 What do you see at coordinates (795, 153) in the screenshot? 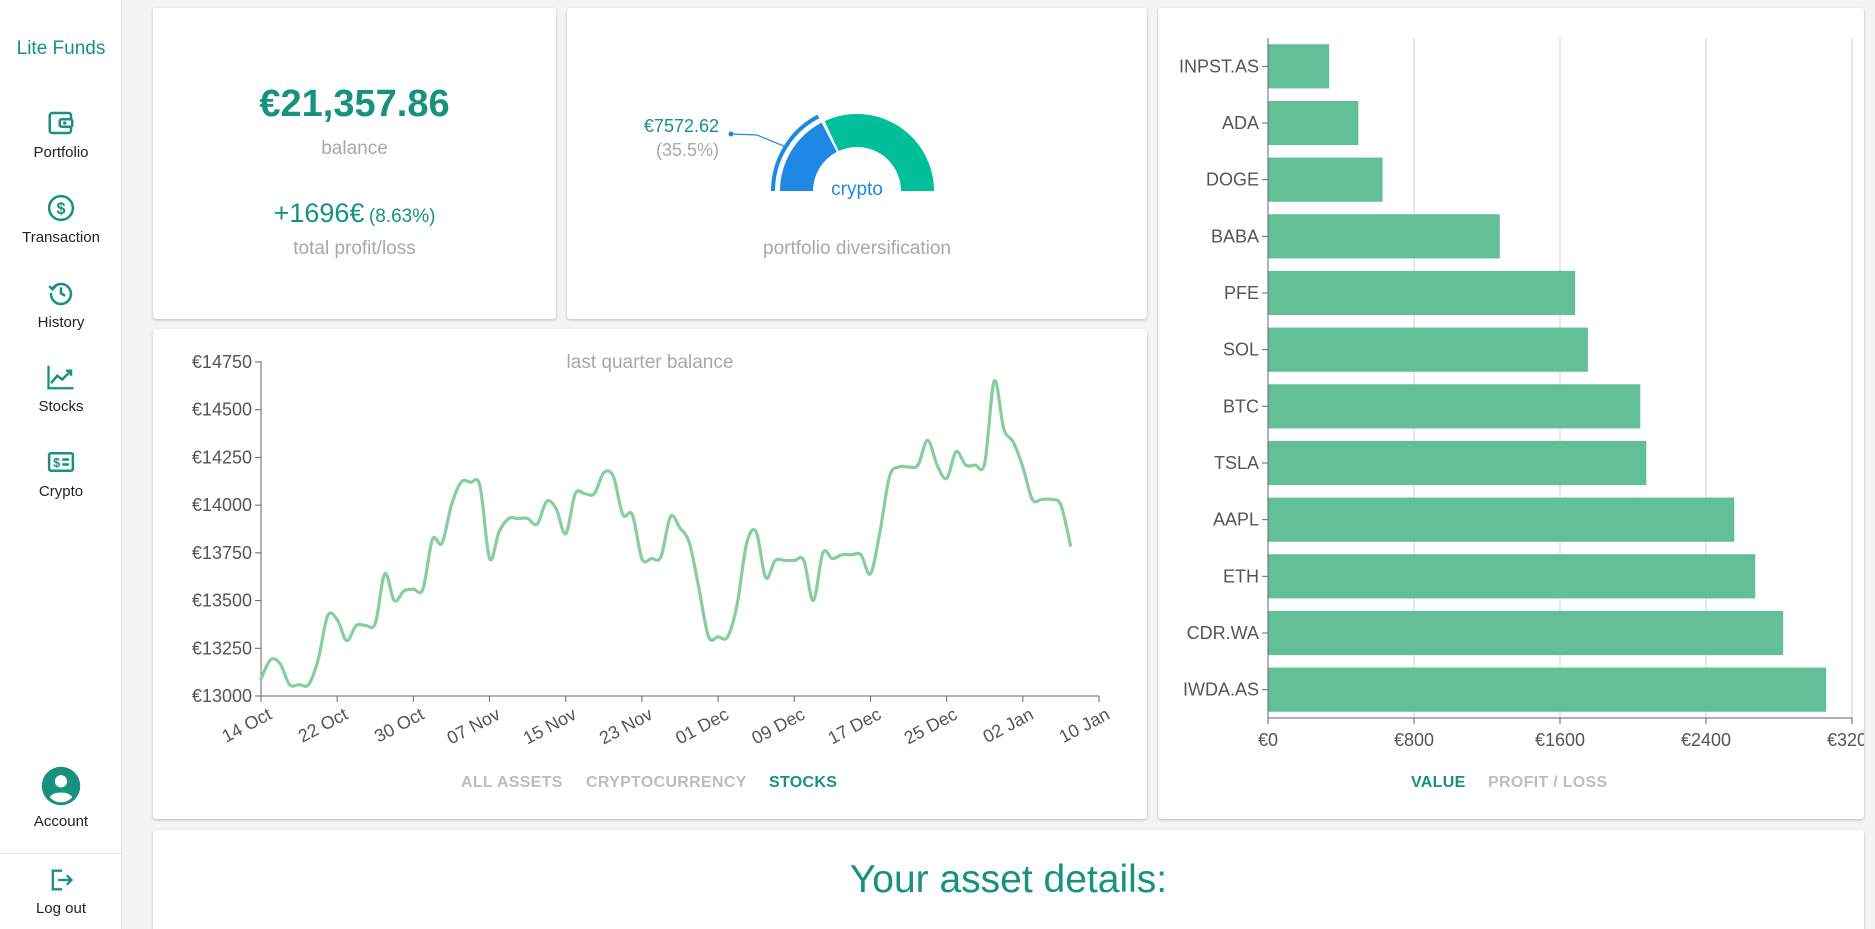
I see `gauge-crypto-highlight` at bounding box center [795, 153].